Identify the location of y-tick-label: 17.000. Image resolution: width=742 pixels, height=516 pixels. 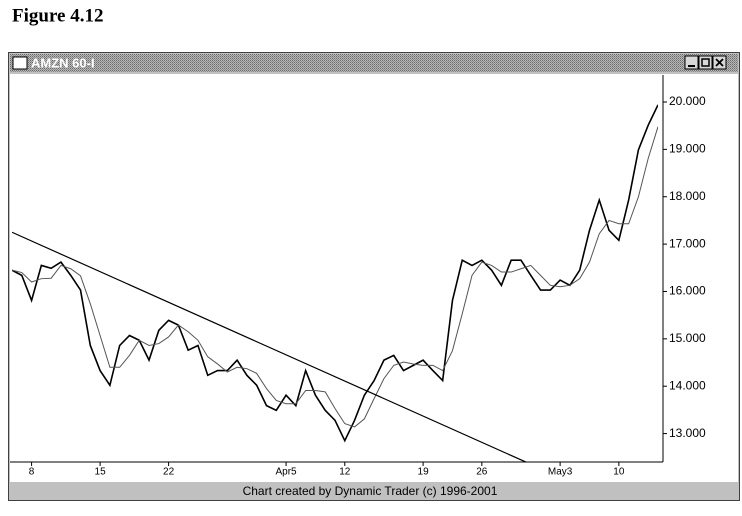
(687, 243).